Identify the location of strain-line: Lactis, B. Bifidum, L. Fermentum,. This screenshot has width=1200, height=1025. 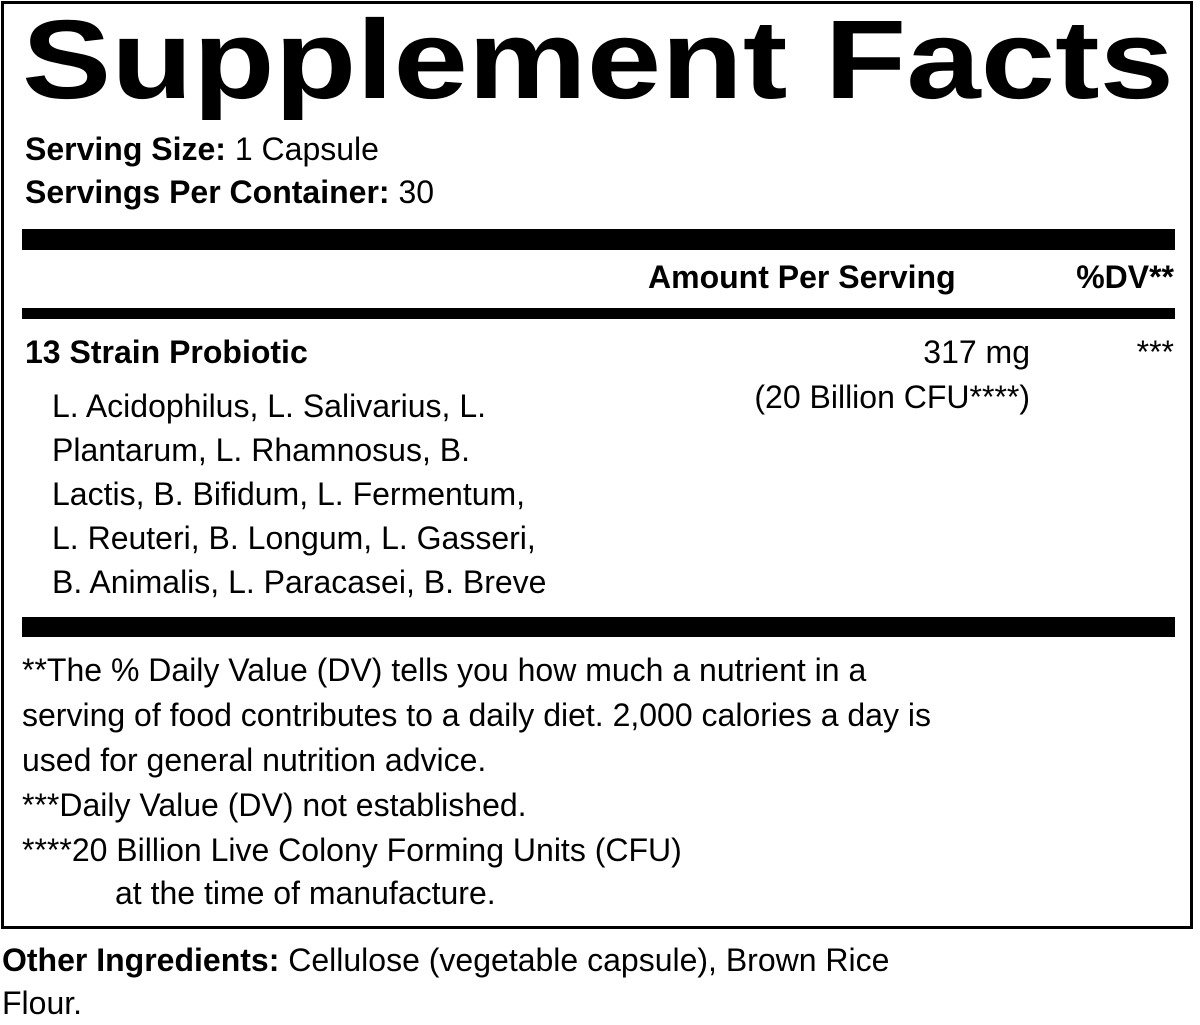
(289, 494).